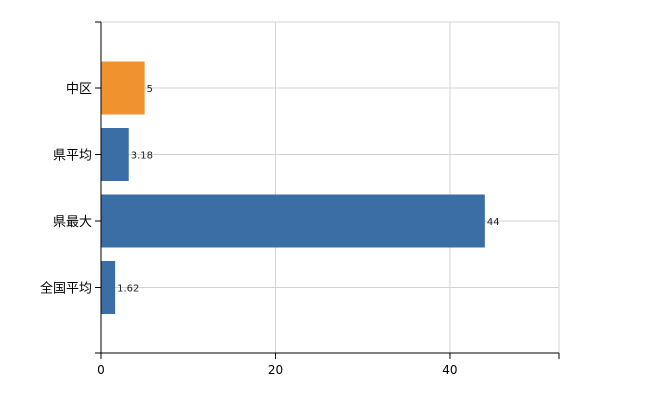 Image resolution: width=650 pixels, height=400 pixels. Describe the element at coordinates (128, 289) in the screenshot. I see `data-label-3: 1.62` at that location.